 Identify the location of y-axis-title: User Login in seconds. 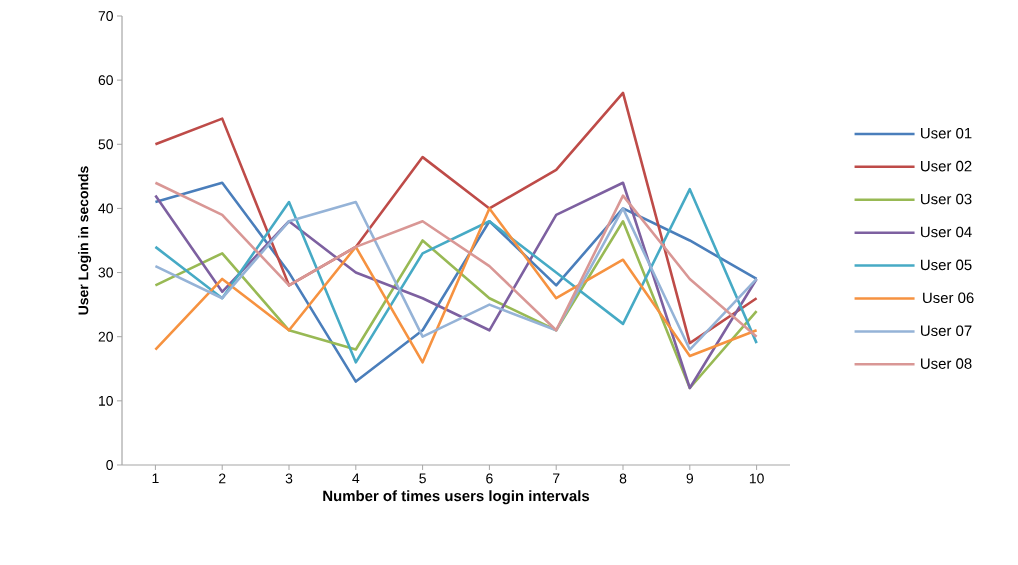
(85, 240).